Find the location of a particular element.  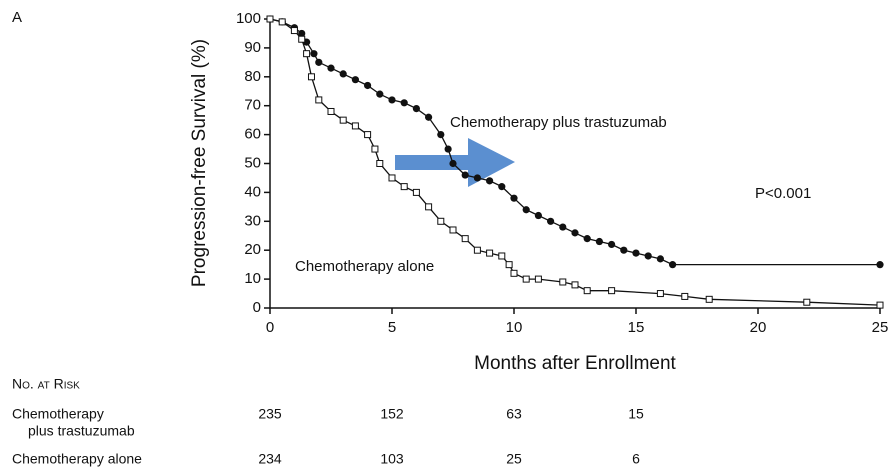

x-tick-label: 20 is located at coordinates (758, 327).